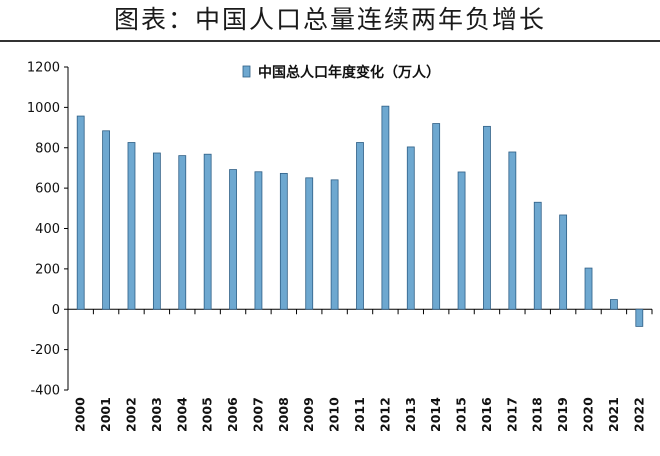 The image size is (660, 456). I want to click on x-tick-label: 2001, so click(105, 414).